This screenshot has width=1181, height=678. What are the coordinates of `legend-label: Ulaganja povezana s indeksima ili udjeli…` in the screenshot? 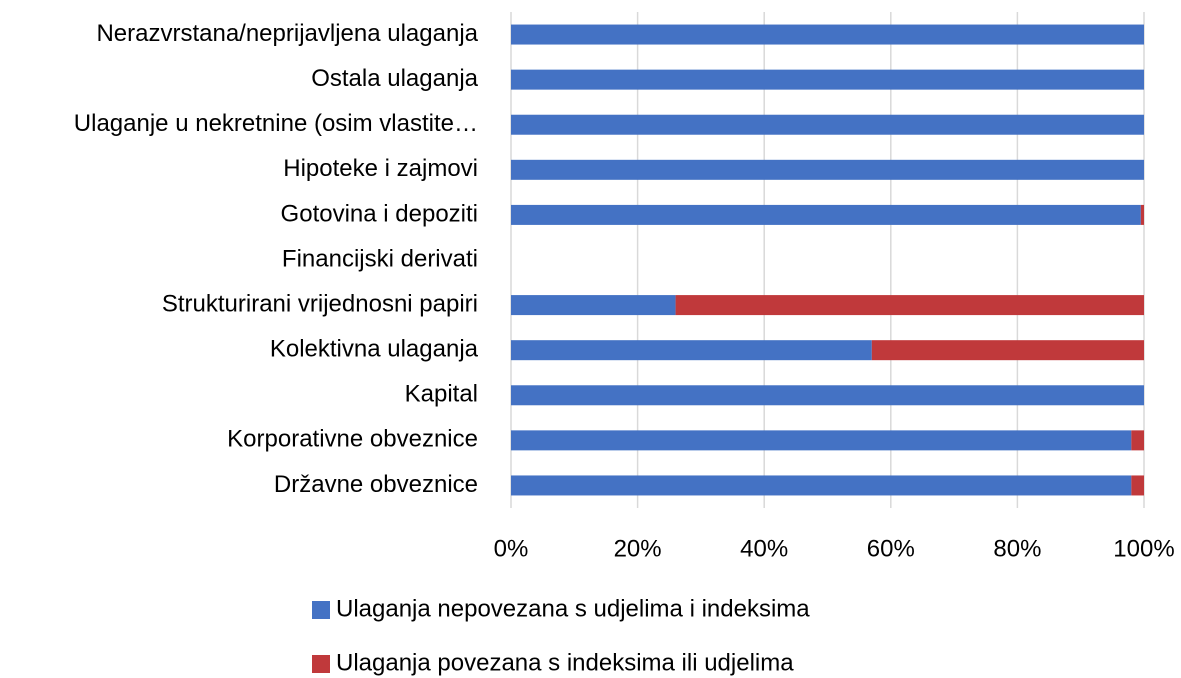 It's located at (565, 662).